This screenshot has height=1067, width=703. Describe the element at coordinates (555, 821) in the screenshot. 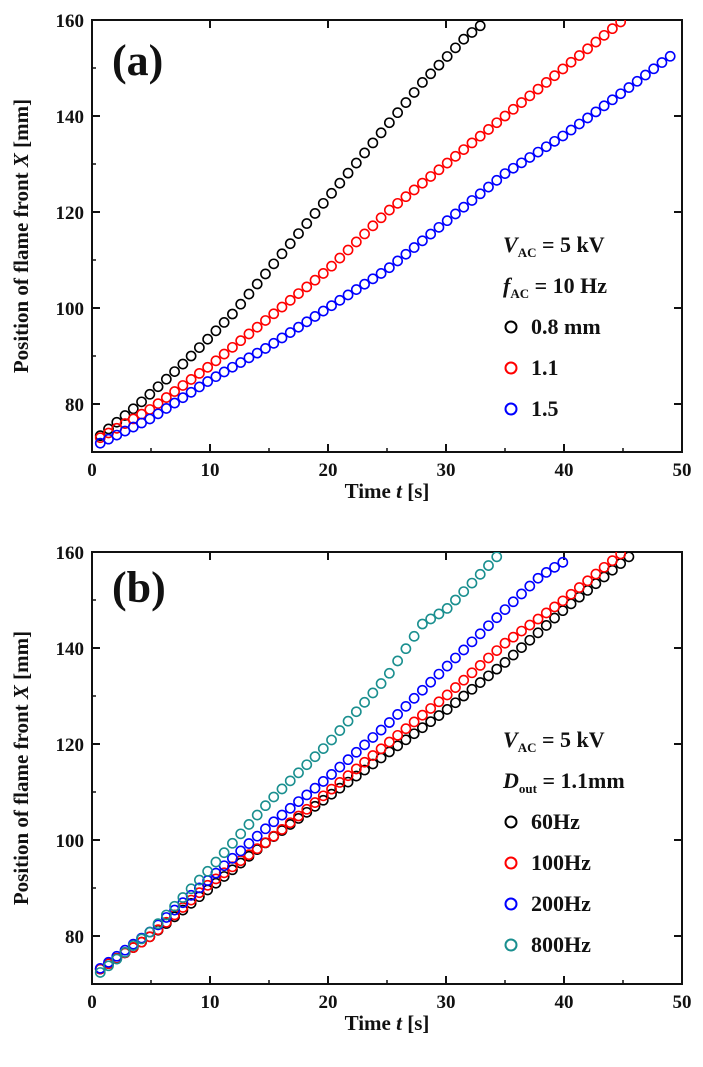

I see `legend-entry: 60Hz` at that location.